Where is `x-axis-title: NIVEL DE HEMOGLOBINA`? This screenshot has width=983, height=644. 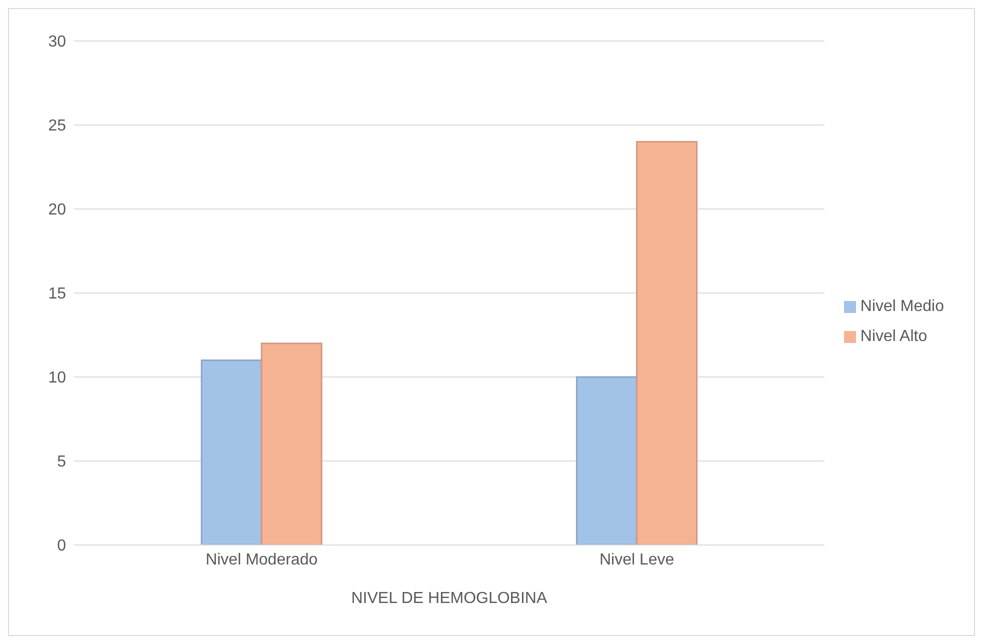 x-axis-title: NIVEL DE HEMOGLOBINA is located at coordinates (449, 598).